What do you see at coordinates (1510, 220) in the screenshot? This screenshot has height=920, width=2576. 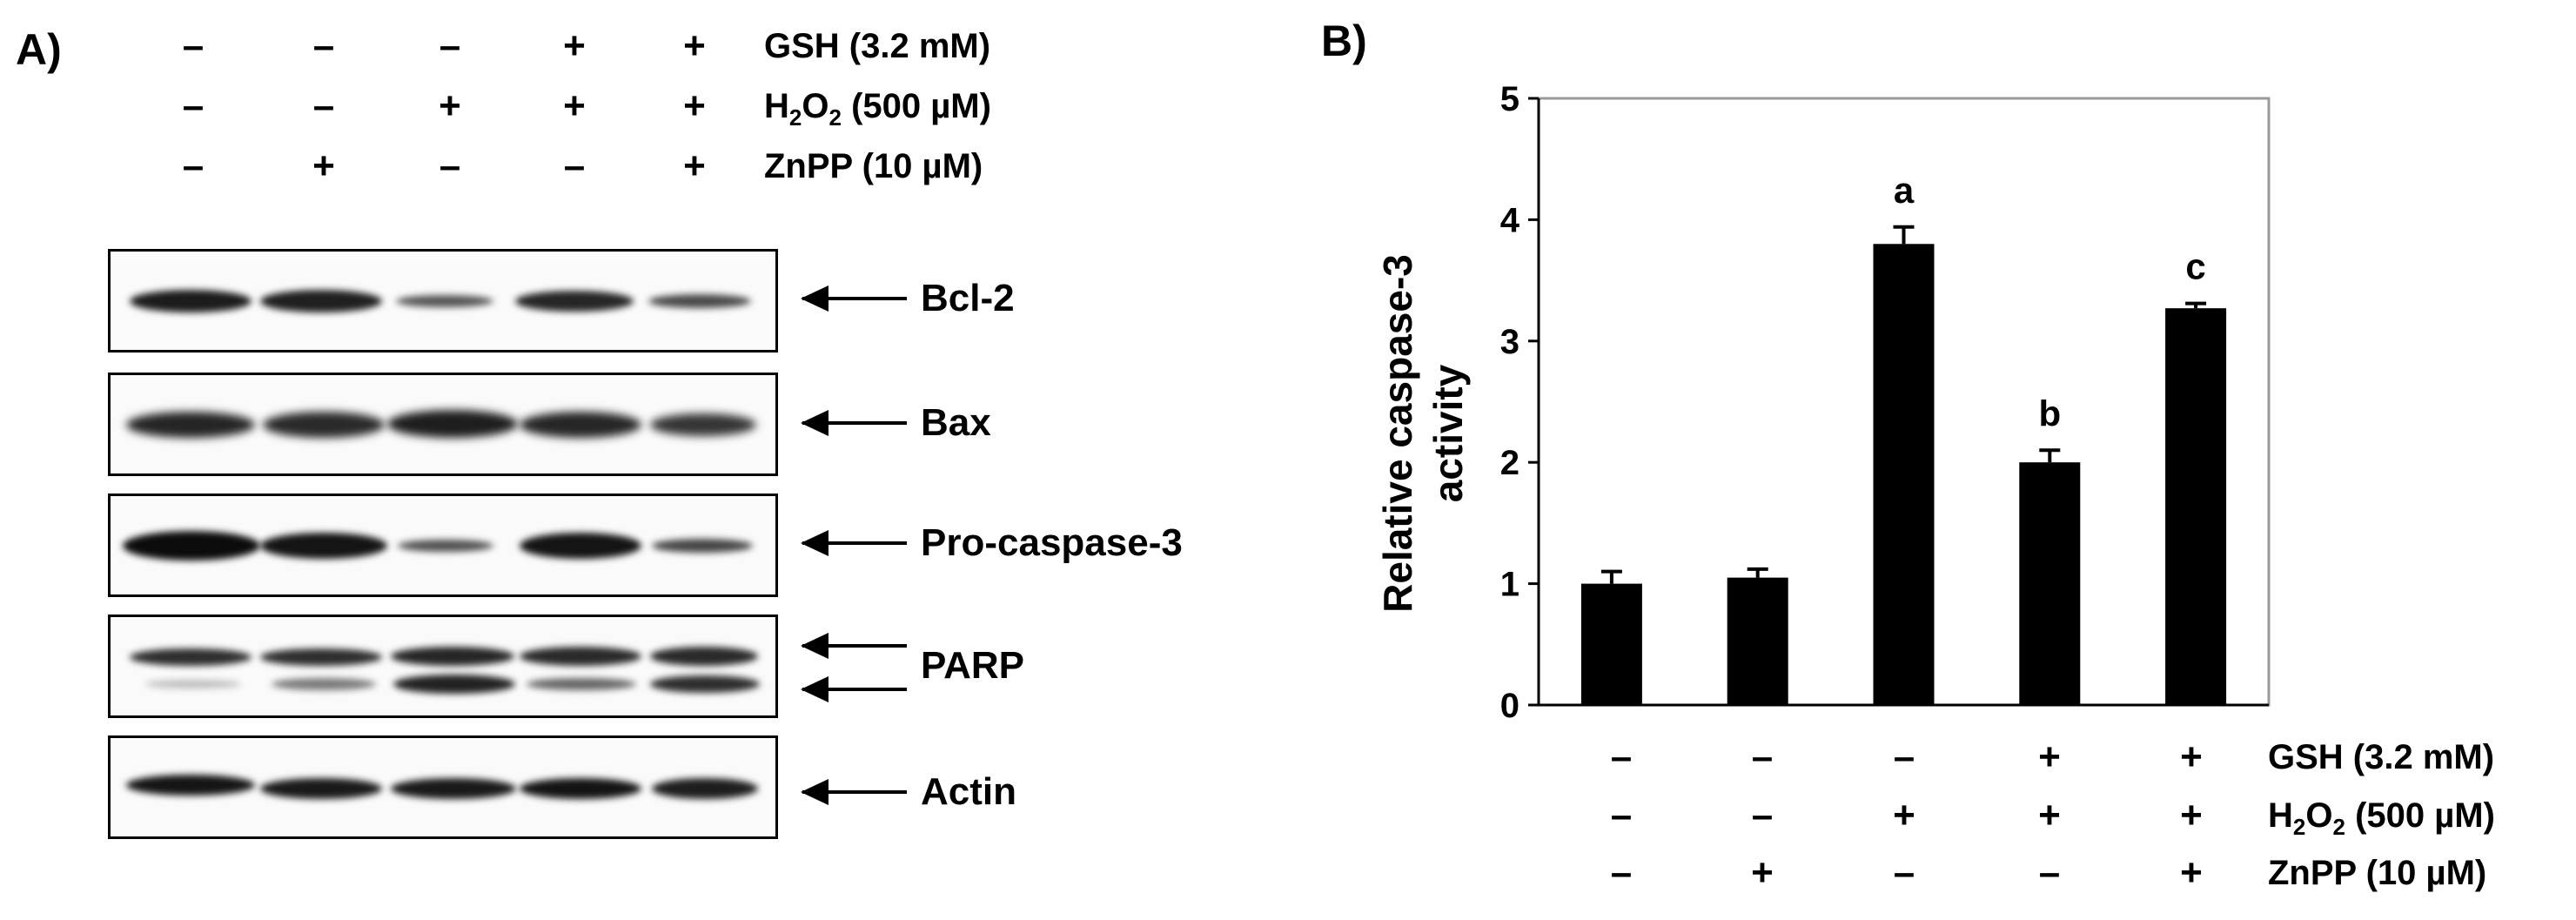 I see `y-tick-label: 4` at bounding box center [1510, 220].